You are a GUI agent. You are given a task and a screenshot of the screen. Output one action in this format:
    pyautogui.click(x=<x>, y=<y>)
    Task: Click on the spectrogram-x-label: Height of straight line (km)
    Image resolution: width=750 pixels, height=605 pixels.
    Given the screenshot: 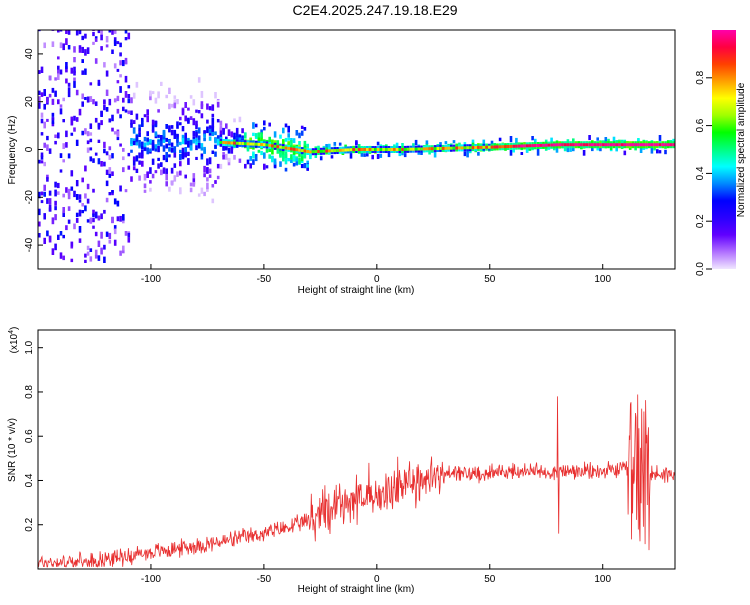 What is the action you would take?
    pyautogui.click(x=356, y=290)
    